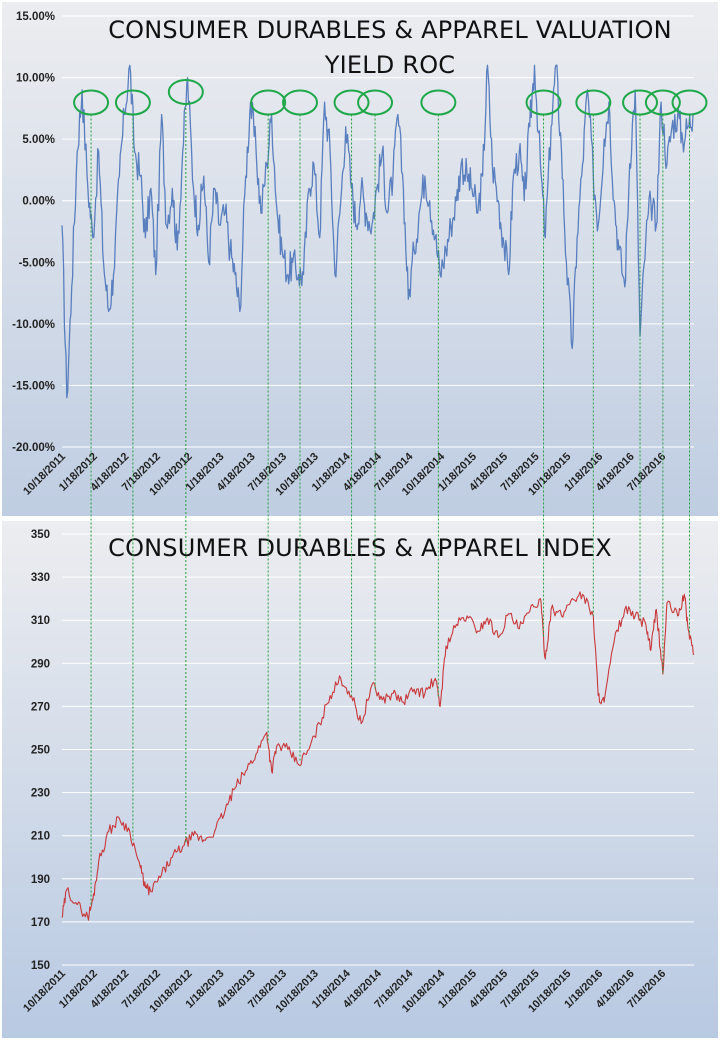 Image resolution: width=721 pixels, height=1046 pixels. What do you see at coordinates (33, 448) in the screenshot?
I see `yield-y-tick-label: -20.00%` at bounding box center [33, 448].